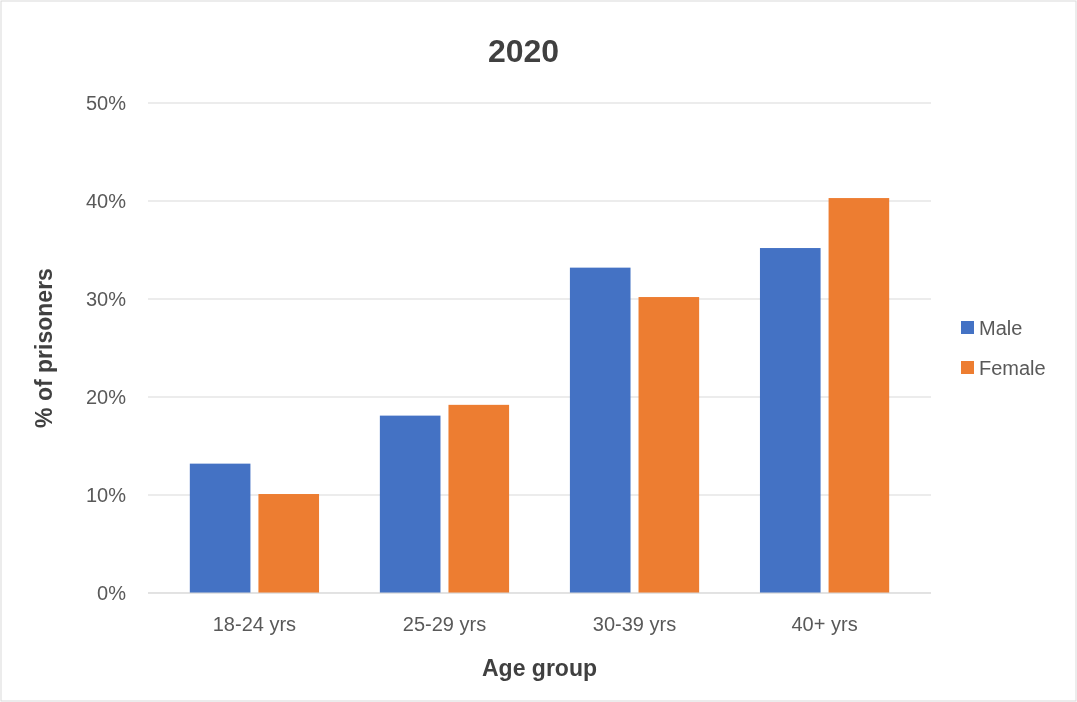 This screenshot has height=702, width=1077. Describe the element at coordinates (539, 668) in the screenshot. I see `x-axis-title: Age group` at that location.